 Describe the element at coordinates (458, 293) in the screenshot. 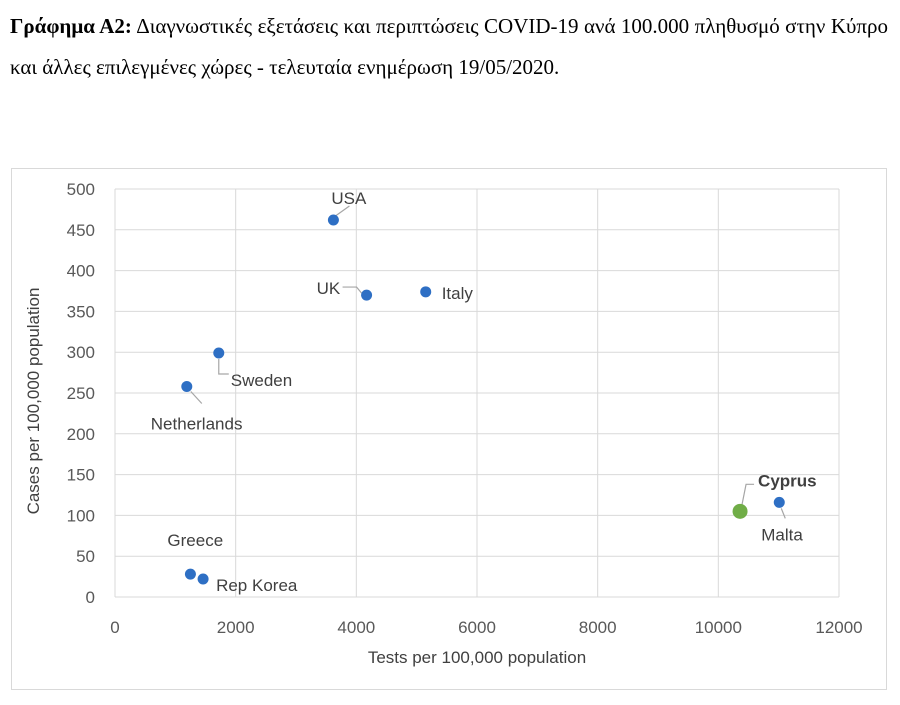

I see `point-label-italy: Italy` at that location.